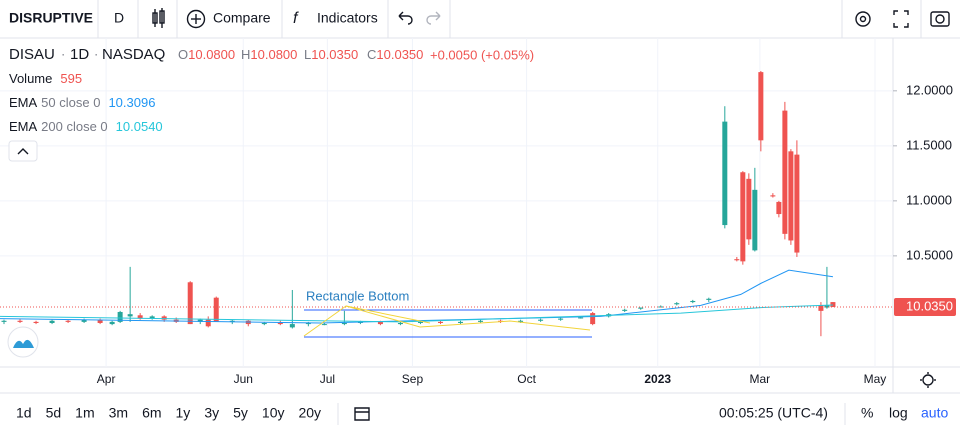  Describe the element at coordinates (898, 413) in the screenshot. I see `log-toggle: log` at that location.